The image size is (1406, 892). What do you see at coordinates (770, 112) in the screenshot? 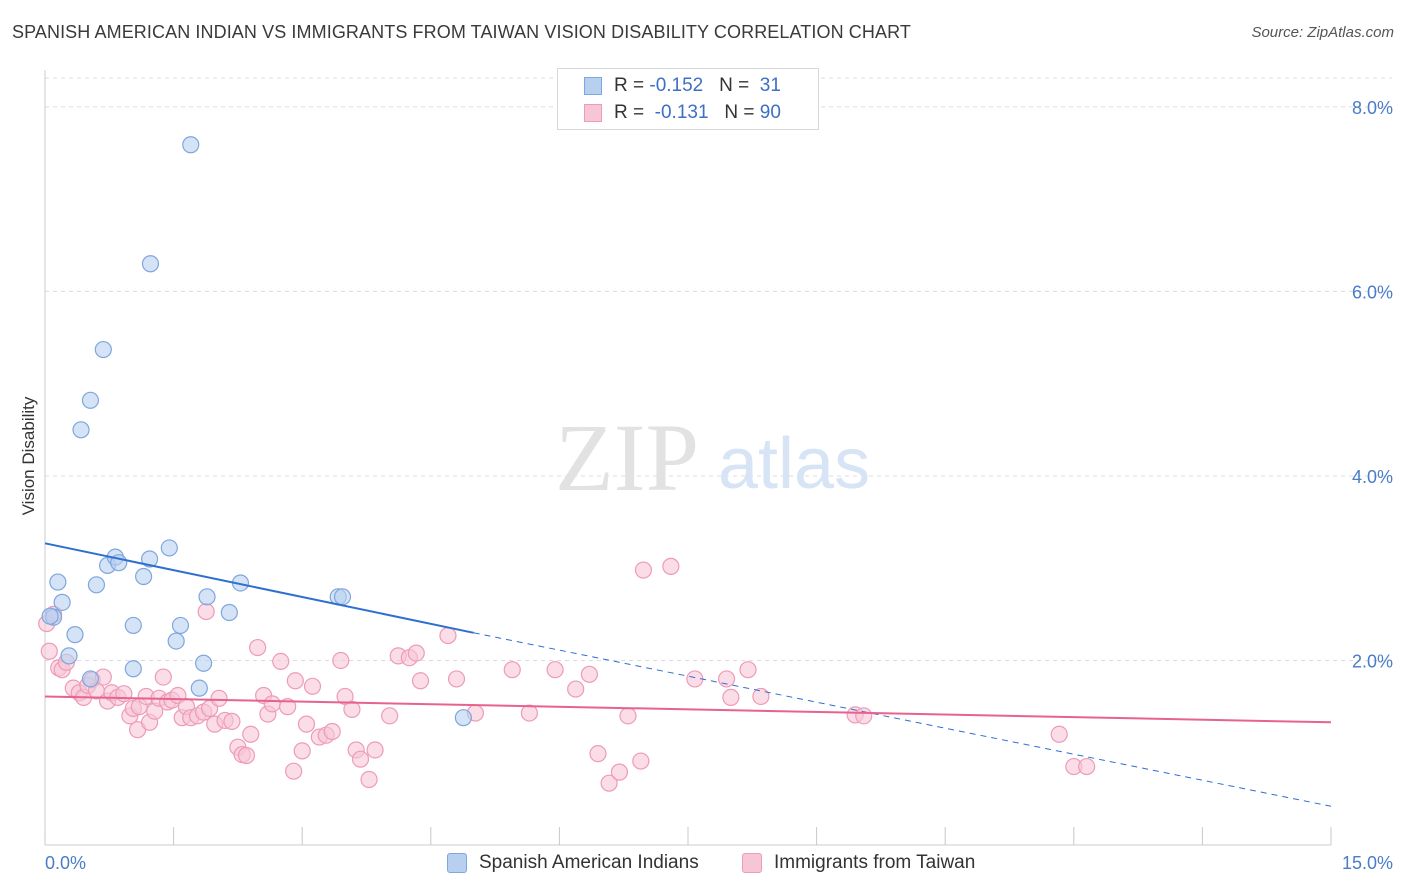
I see `legend-n-value: 90` at bounding box center [770, 112].